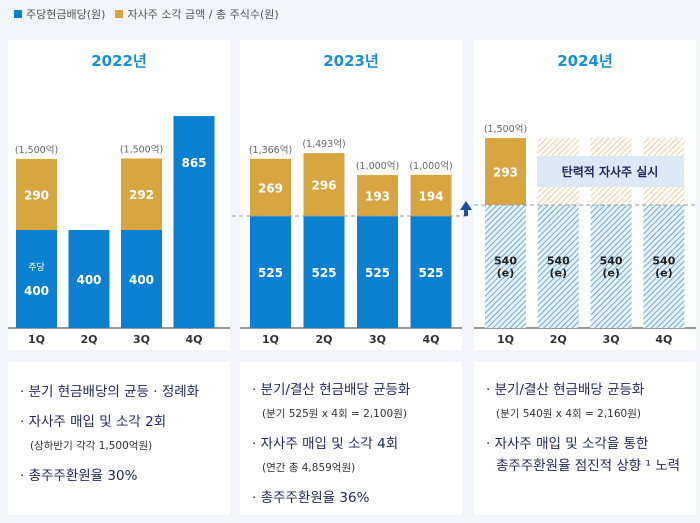 The image size is (700, 523). Describe the element at coordinates (351, 61) in the screenshot. I see `year-title: 2023년` at that location.